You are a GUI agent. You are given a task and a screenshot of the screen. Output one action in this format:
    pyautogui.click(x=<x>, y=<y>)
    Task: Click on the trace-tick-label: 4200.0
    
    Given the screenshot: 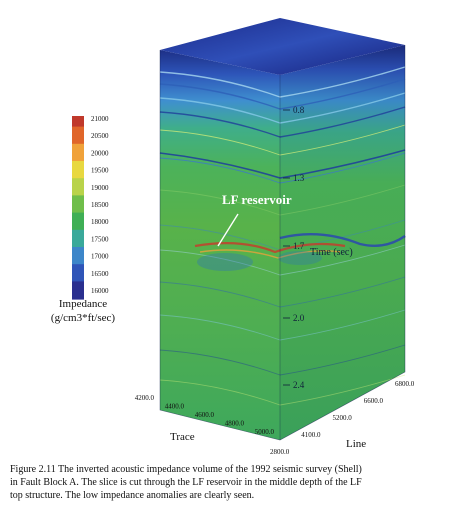 What is the action you would take?
    pyautogui.click(x=145, y=398)
    